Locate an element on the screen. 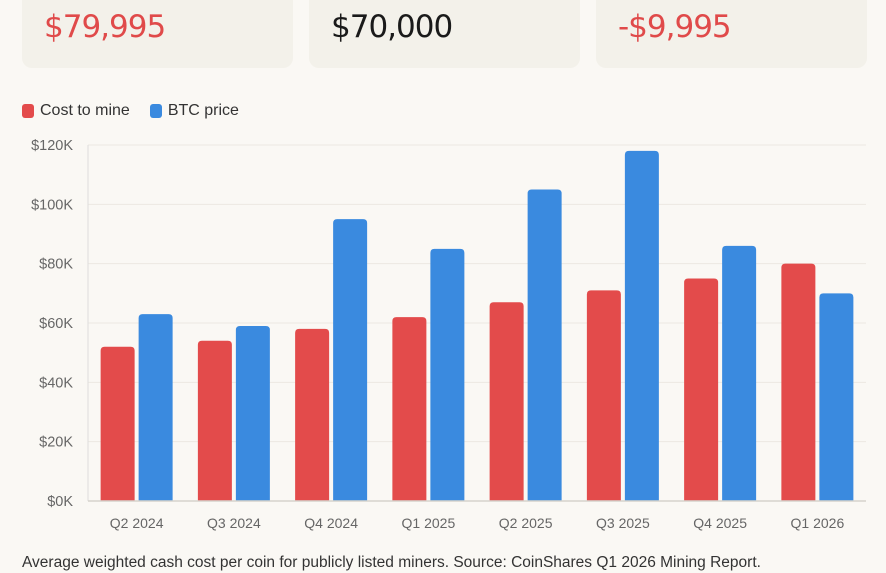 The height and width of the screenshot is (573, 886). legend-price: BTC price is located at coordinates (194, 111).